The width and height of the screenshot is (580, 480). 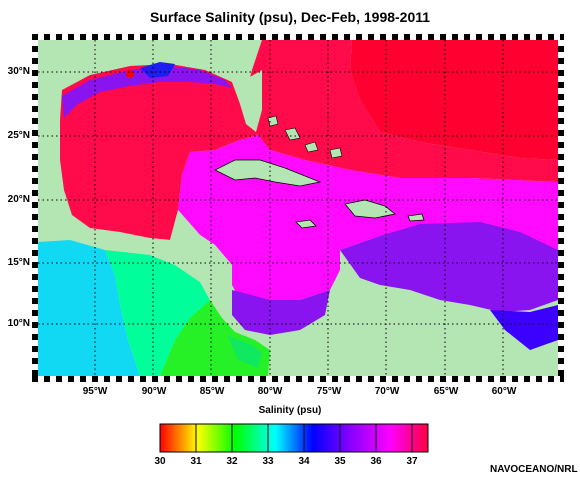 I want to click on credit-label: NAVOCEANO/NRL, so click(x=534, y=469).